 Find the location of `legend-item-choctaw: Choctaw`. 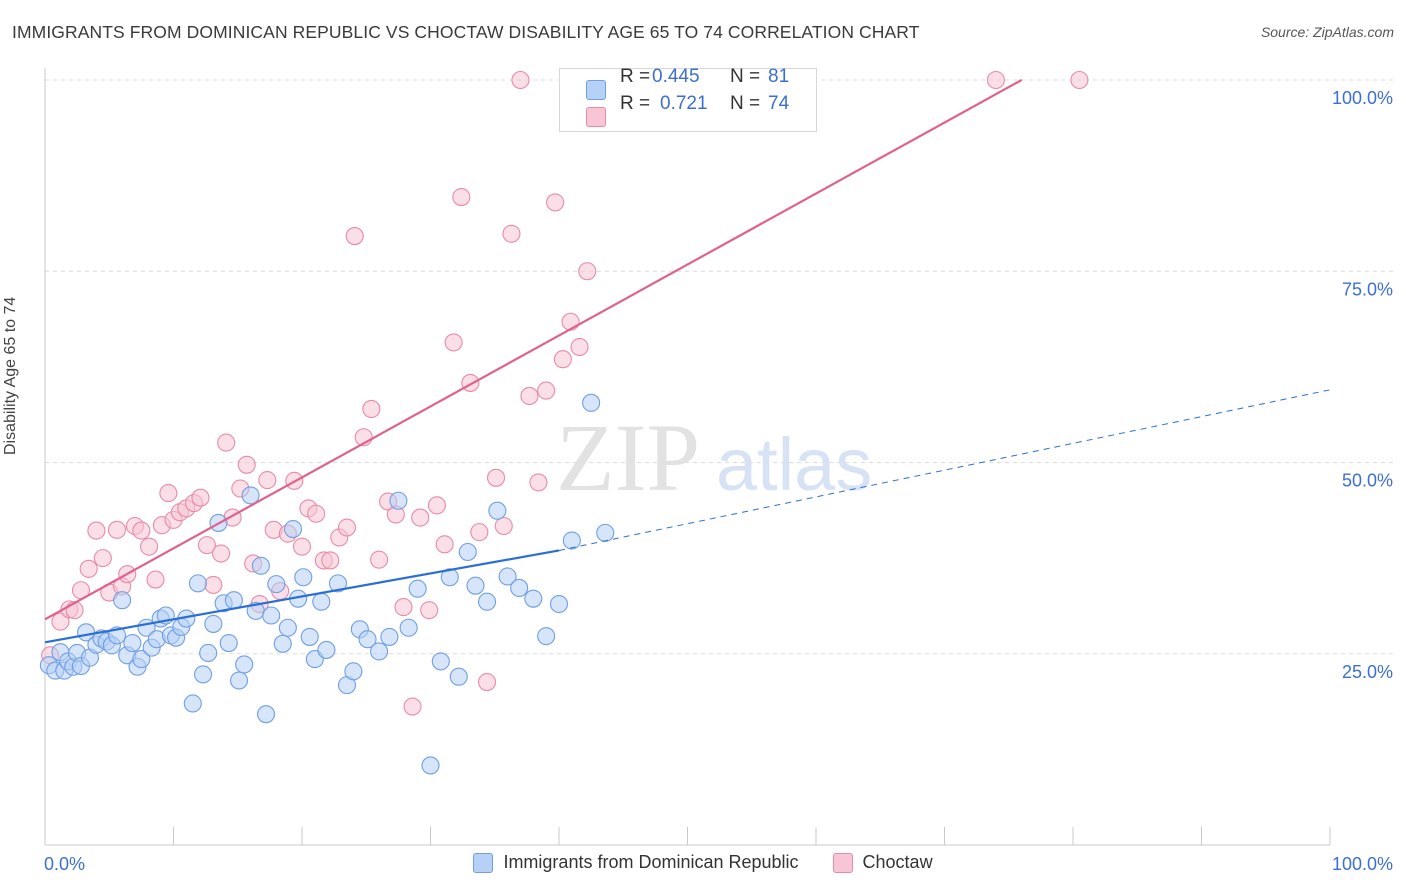

legend-item-choctaw: Choctaw is located at coordinates (882, 862).